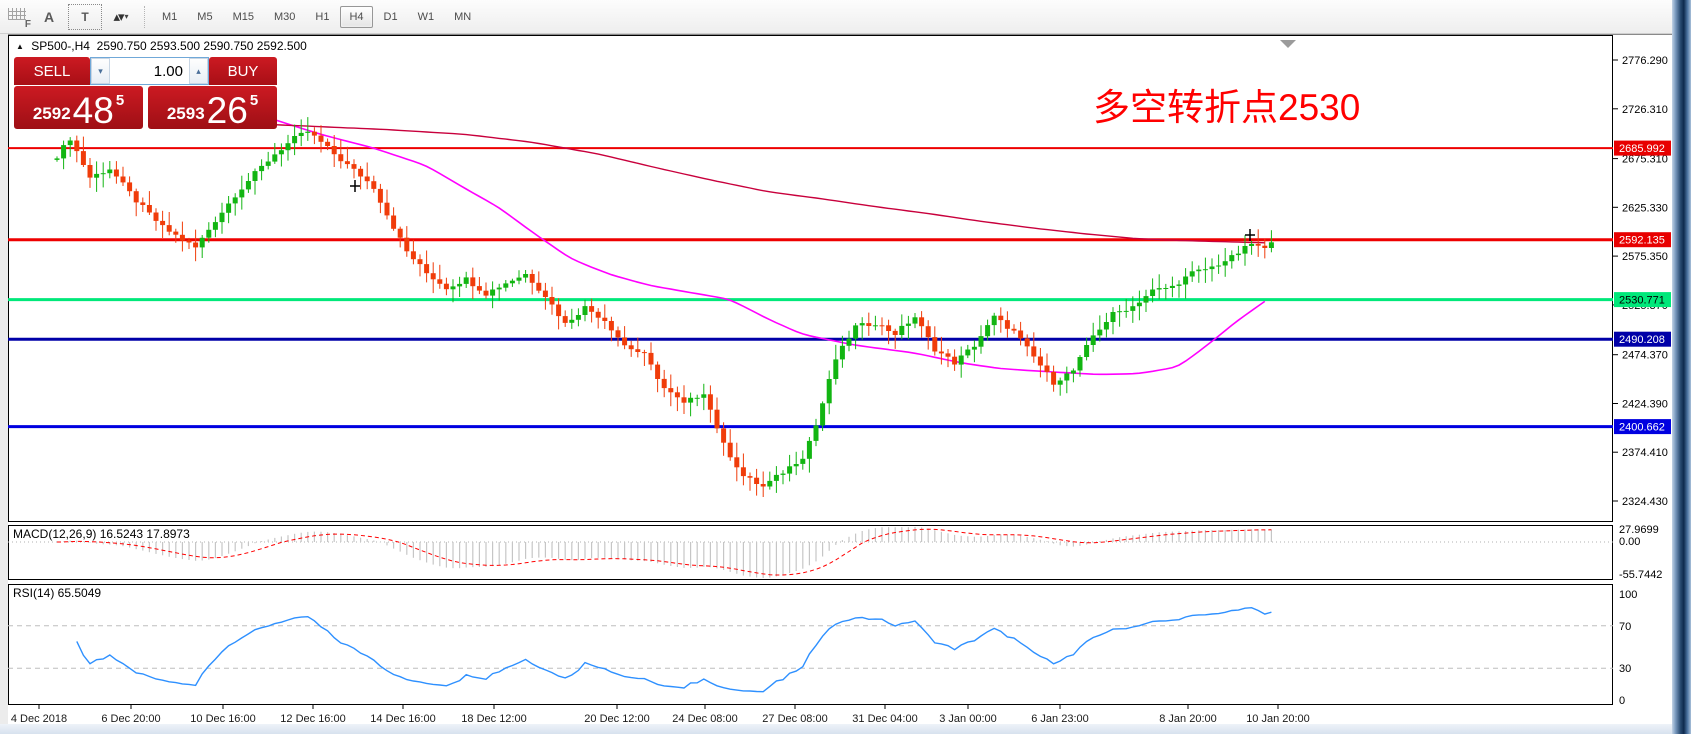 The height and width of the screenshot is (734, 1691). Describe the element at coordinates (205, 16) in the screenshot. I see `tf-button-m5: M5` at that location.